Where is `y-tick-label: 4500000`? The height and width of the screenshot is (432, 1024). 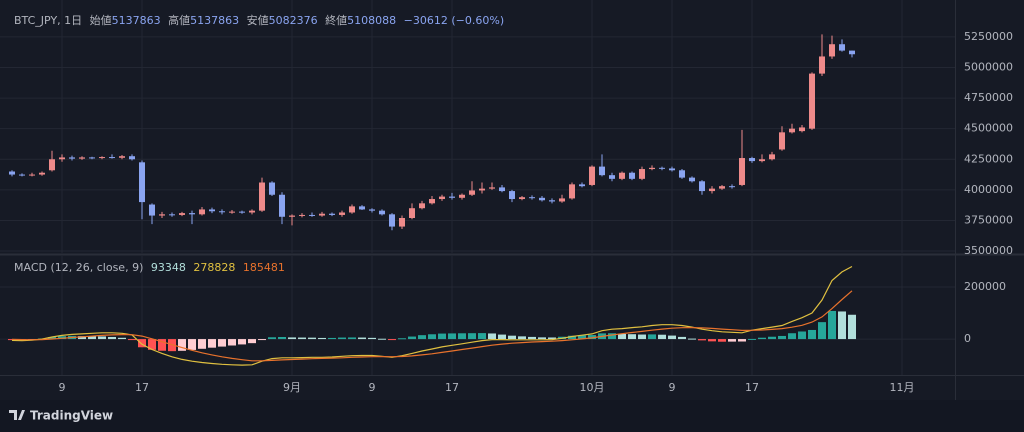
y-tick-label: 4500000 is located at coordinates (988, 128).